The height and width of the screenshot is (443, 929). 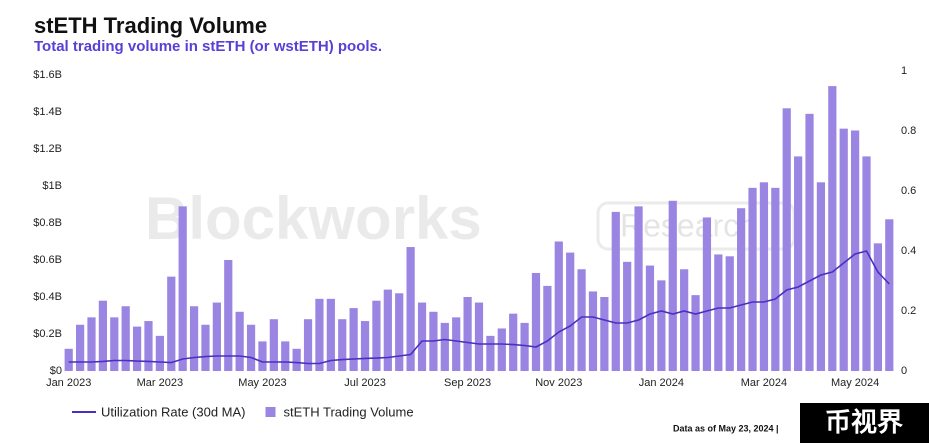 What do you see at coordinates (47, 149) in the screenshot?
I see `y-tick-label: $1.2B` at bounding box center [47, 149].